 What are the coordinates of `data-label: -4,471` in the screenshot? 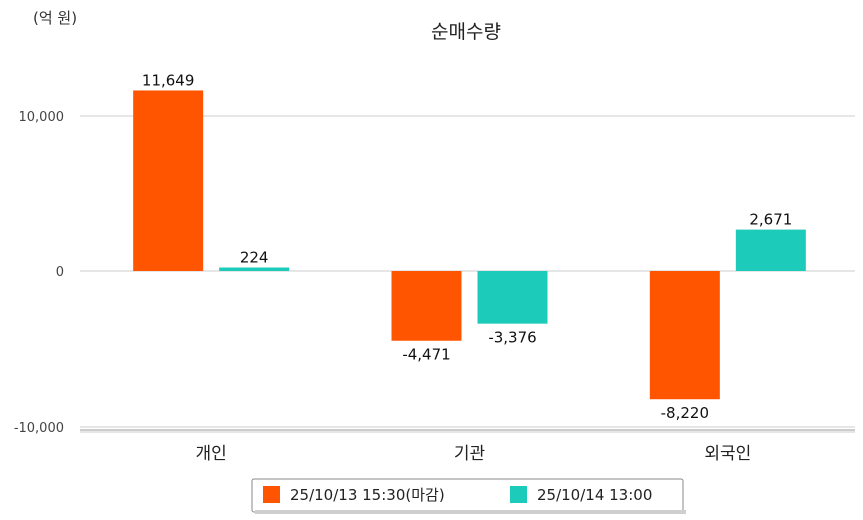 It's located at (426, 355).